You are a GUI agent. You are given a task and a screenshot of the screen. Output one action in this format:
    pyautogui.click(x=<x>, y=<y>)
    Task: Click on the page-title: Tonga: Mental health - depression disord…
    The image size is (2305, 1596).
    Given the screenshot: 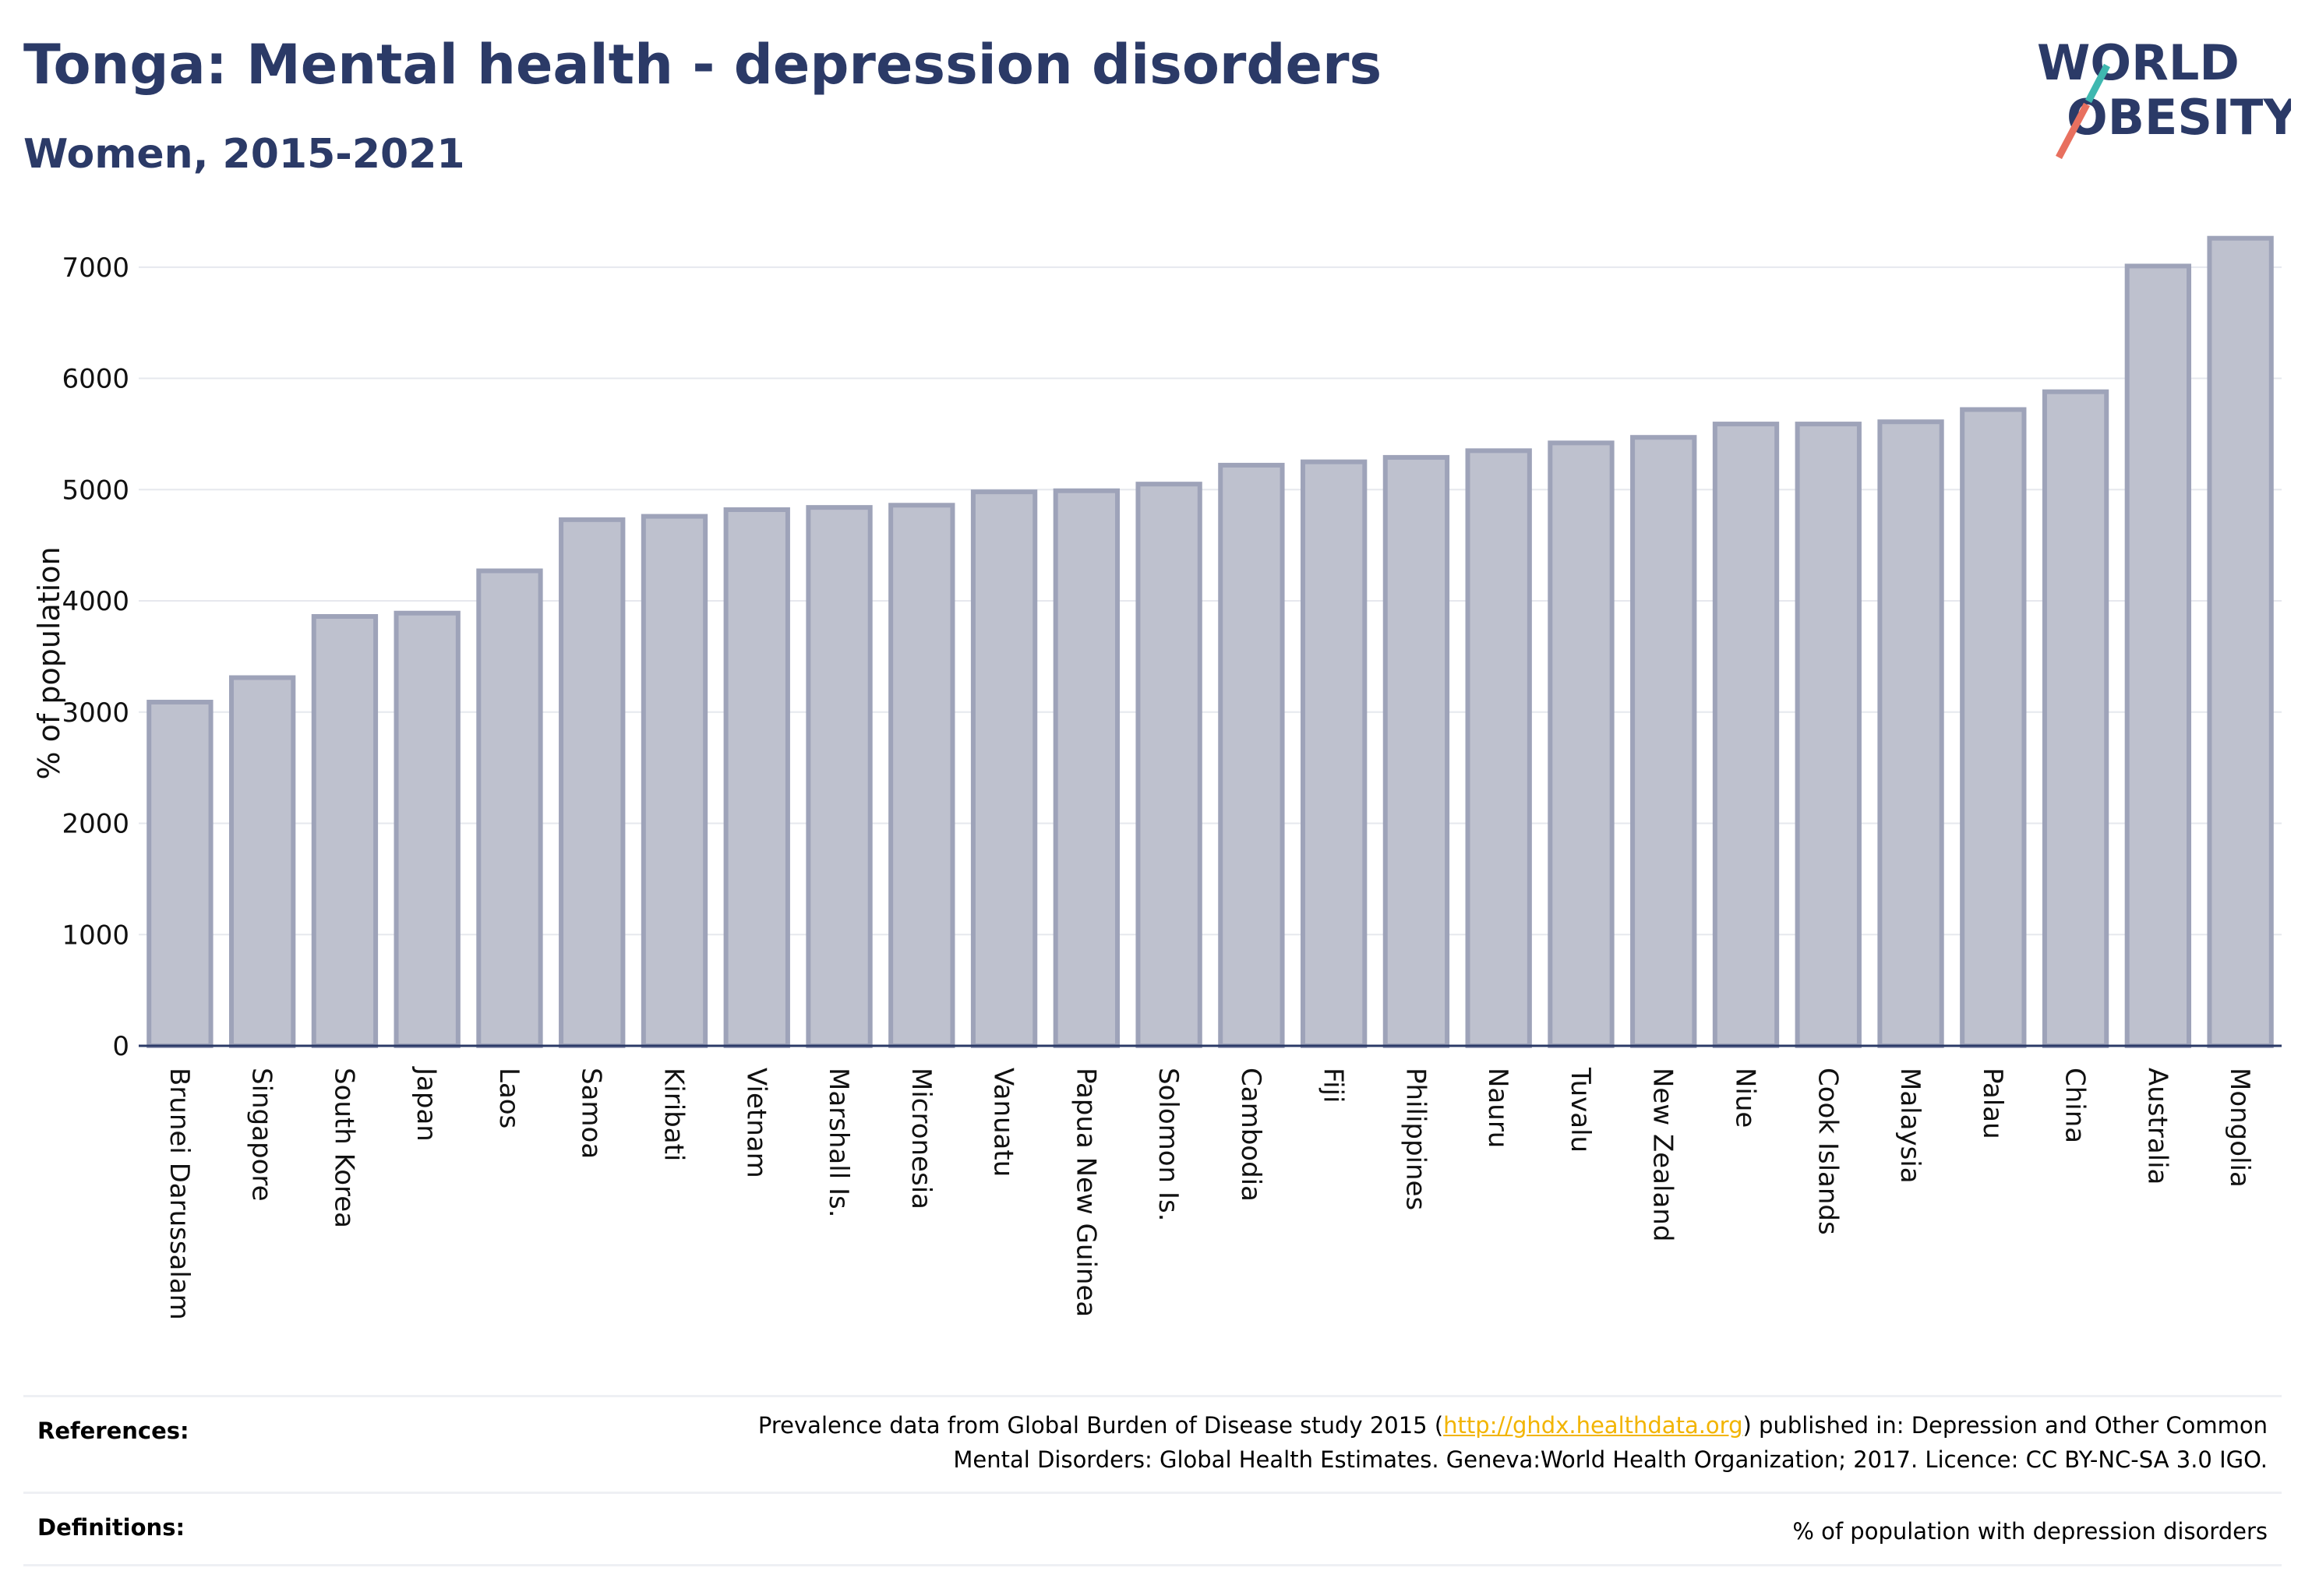 What is the action you would take?
    pyautogui.click(x=702, y=65)
    